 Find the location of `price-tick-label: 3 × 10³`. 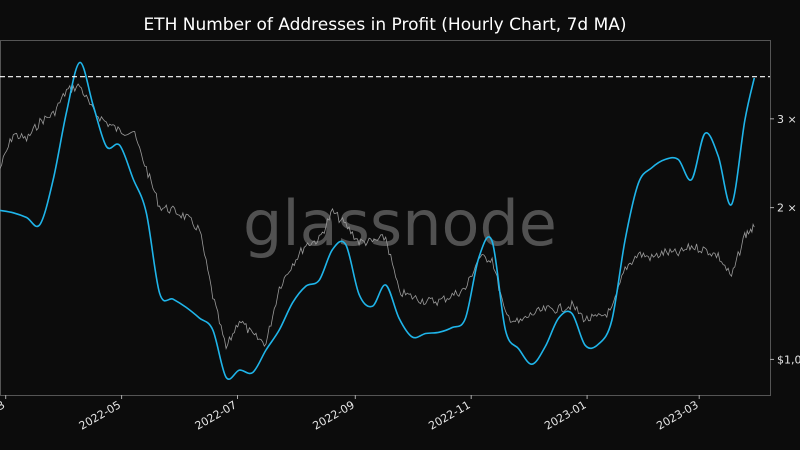

price-tick-label: 3 × 10³ is located at coordinates (788, 119).